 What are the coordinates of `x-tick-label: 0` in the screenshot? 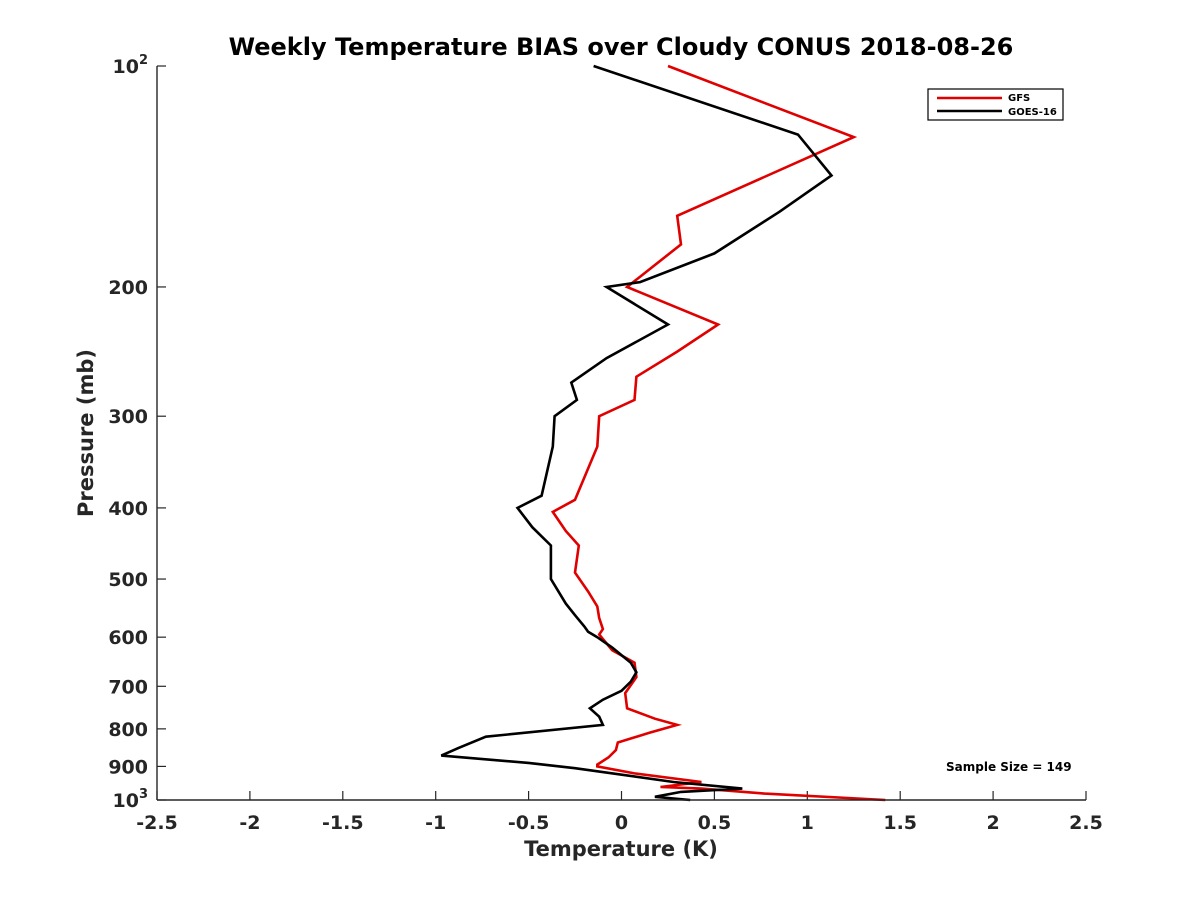 It's located at (621, 823).